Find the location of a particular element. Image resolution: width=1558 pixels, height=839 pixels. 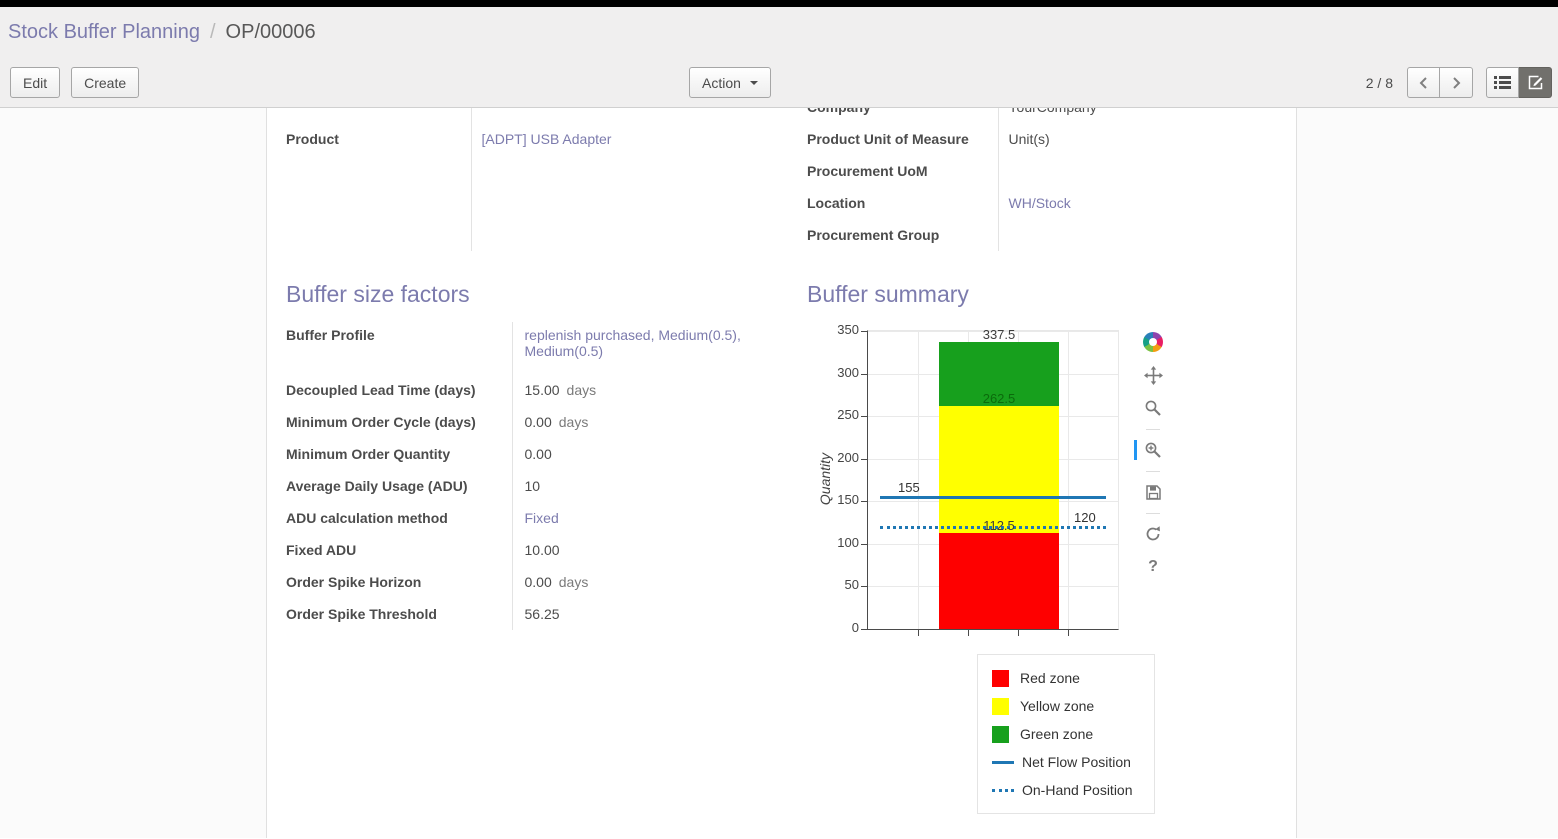

action-label: Action is located at coordinates (721, 82).